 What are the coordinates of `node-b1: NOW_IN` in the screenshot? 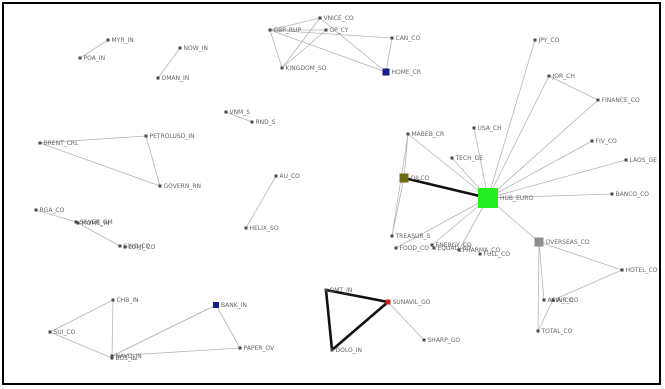 It's located at (193, 48).